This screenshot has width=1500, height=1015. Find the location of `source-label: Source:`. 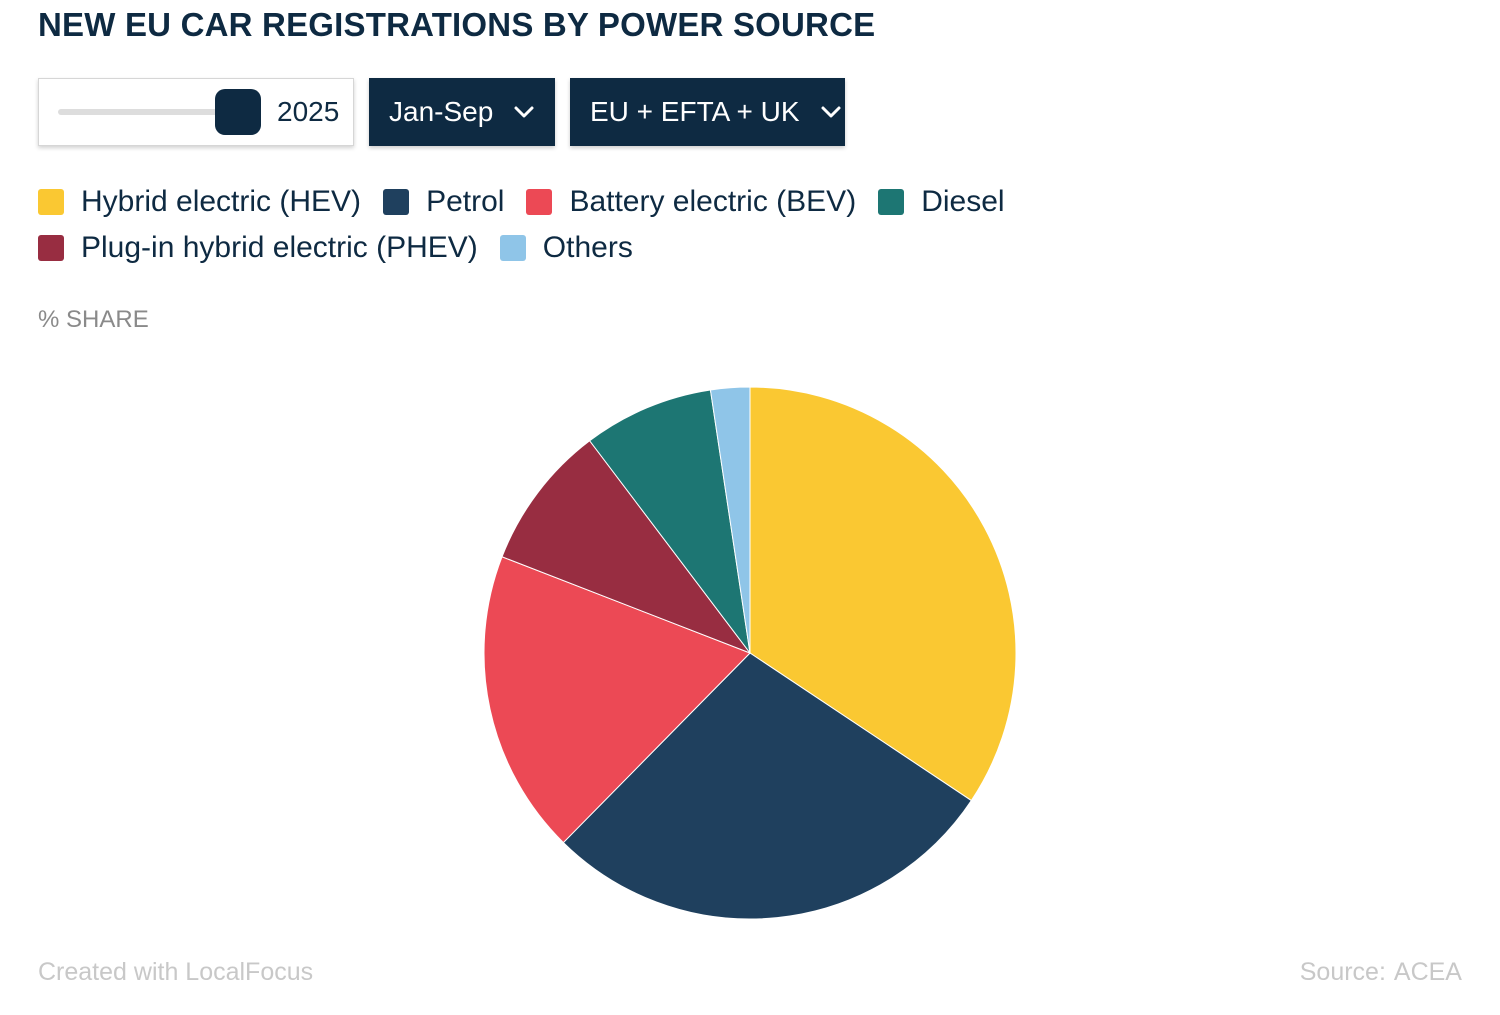

source-label: Source: is located at coordinates (1342, 972).